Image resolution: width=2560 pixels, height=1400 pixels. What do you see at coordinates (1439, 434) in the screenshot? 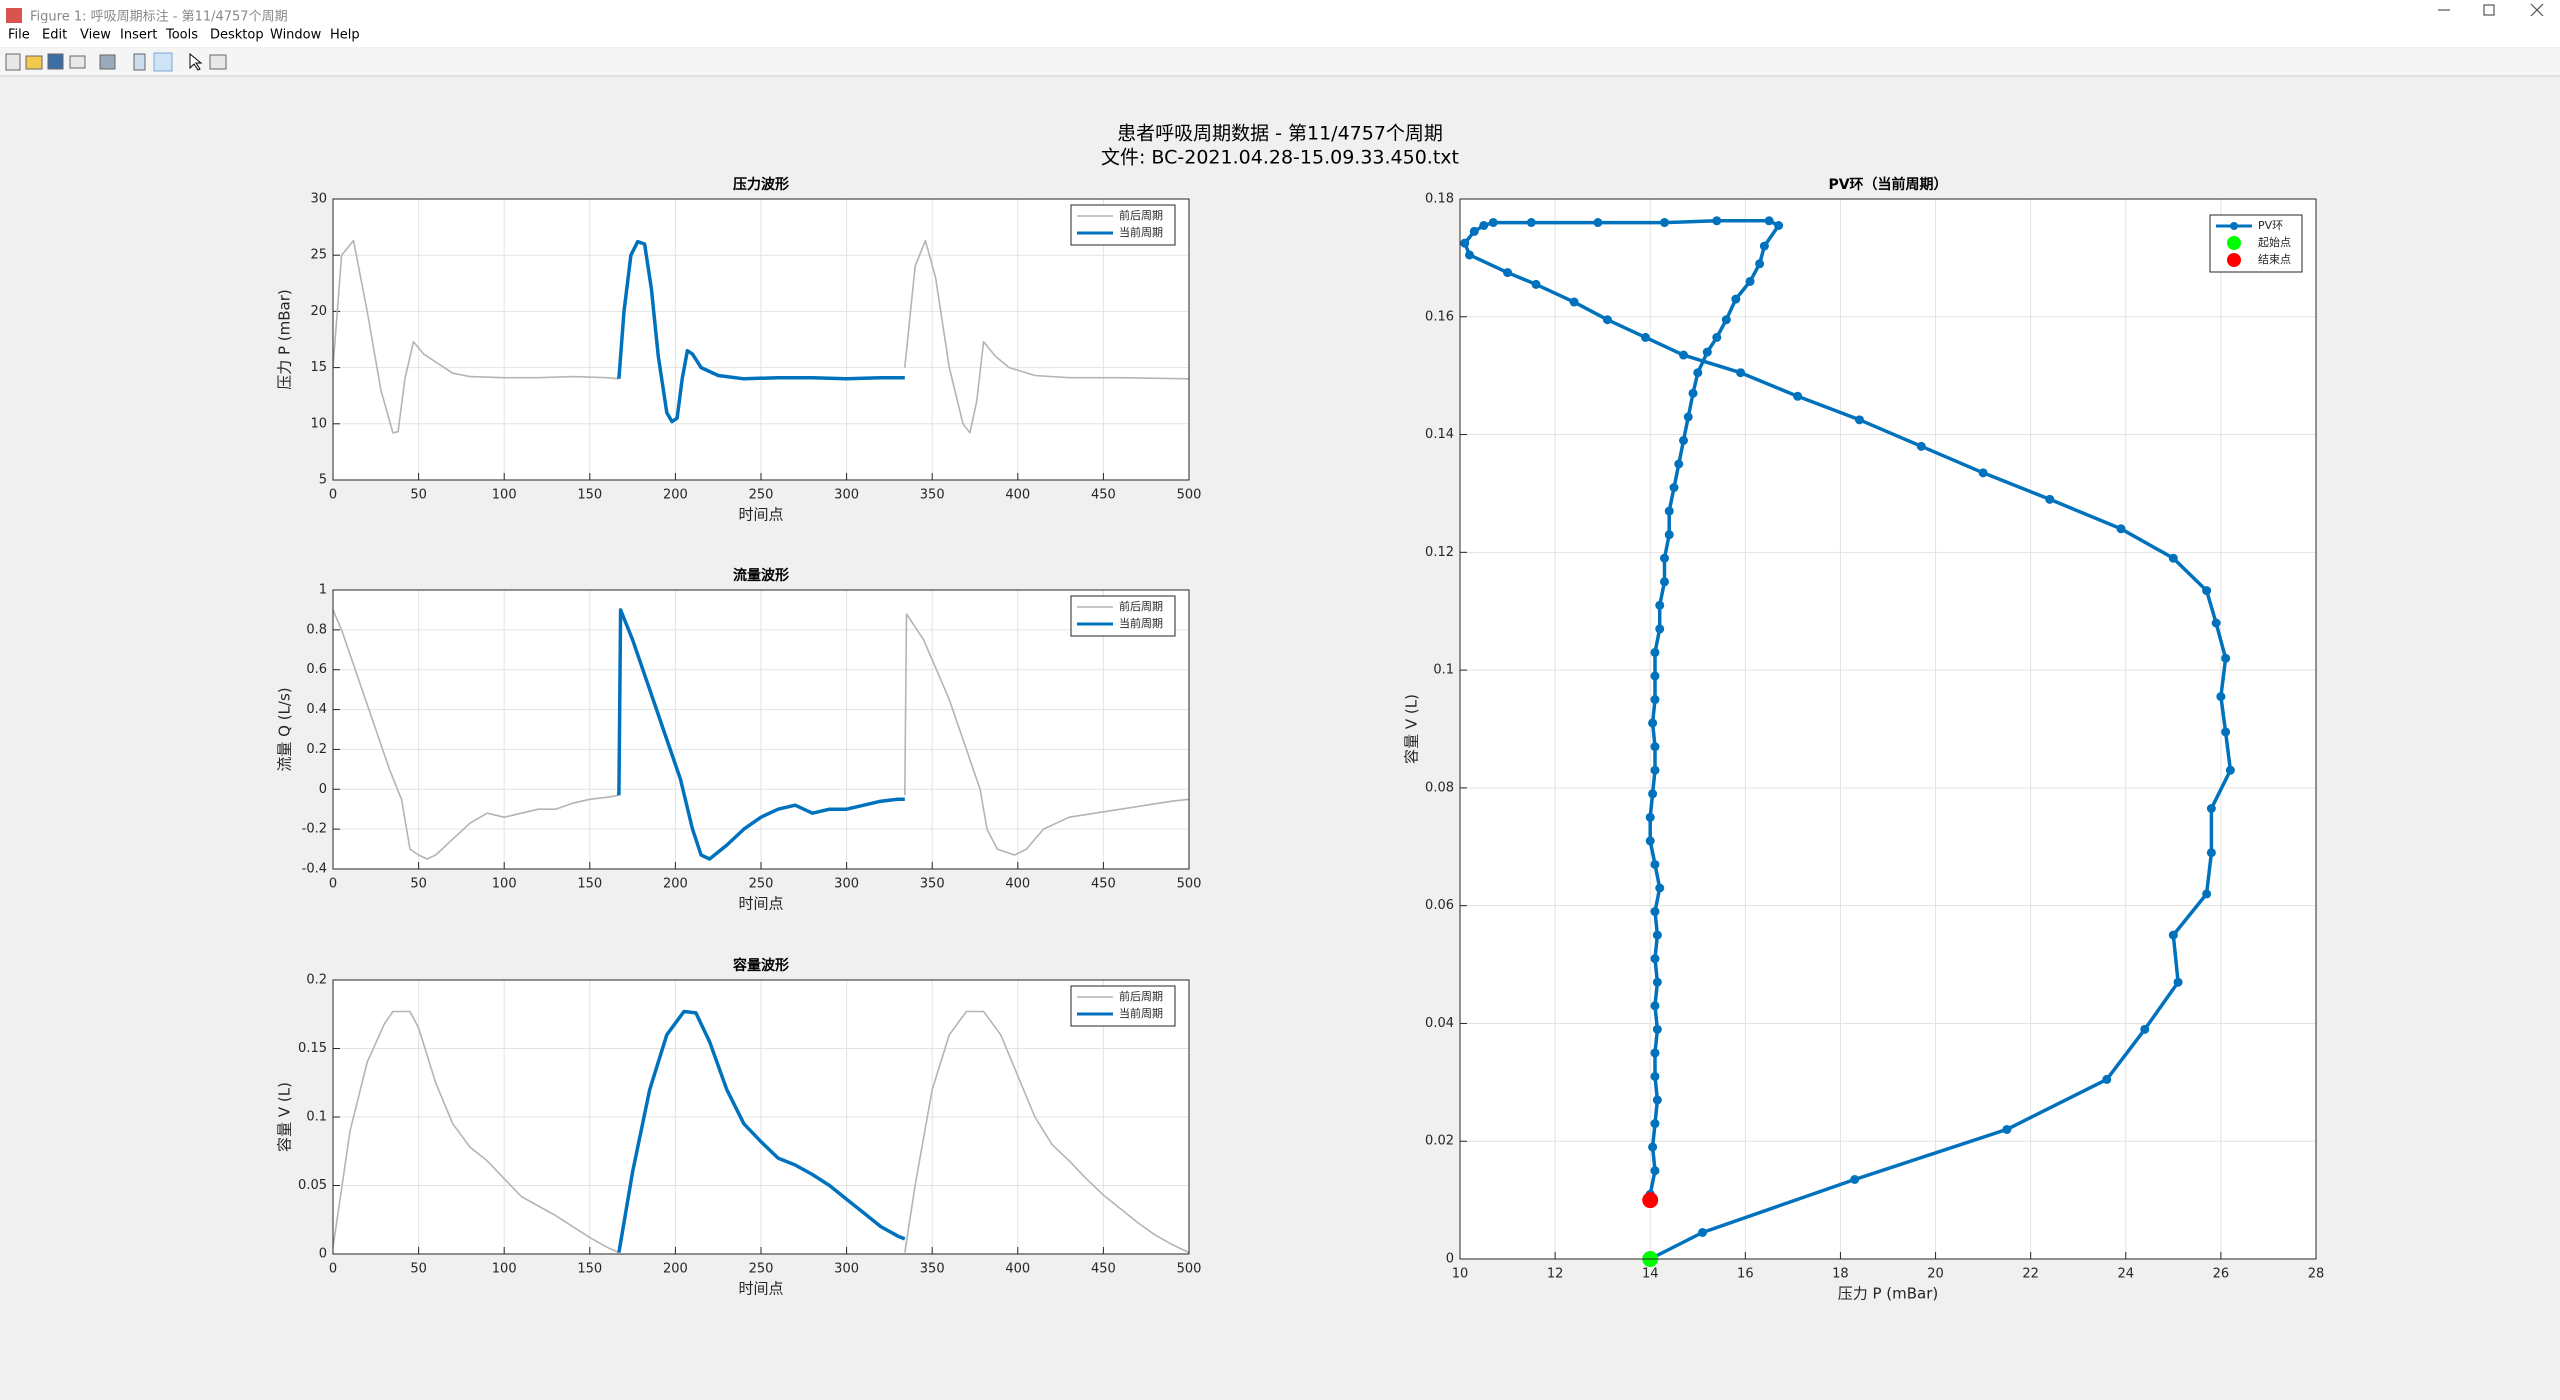
I see `y-tick-label: 0.14` at bounding box center [1439, 434].